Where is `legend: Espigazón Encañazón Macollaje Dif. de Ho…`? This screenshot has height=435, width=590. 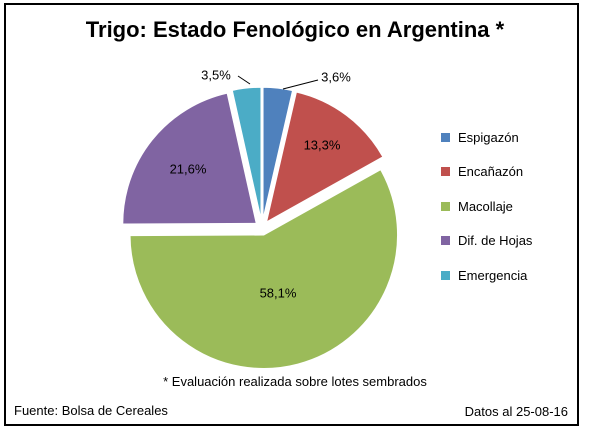
legend: Espigazón Encañazón Macollaje Dif. de Ho… is located at coordinates (486, 206).